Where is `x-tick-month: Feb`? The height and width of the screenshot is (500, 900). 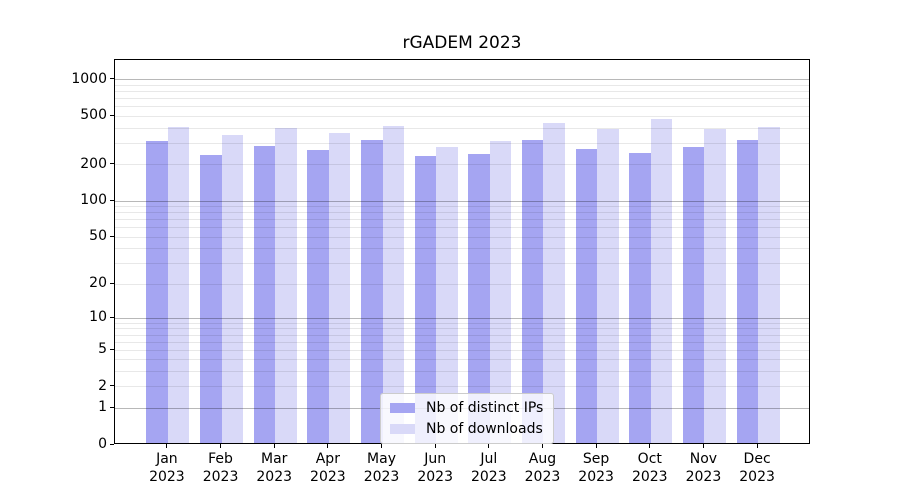 x-tick-month: Feb is located at coordinates (220, 459).